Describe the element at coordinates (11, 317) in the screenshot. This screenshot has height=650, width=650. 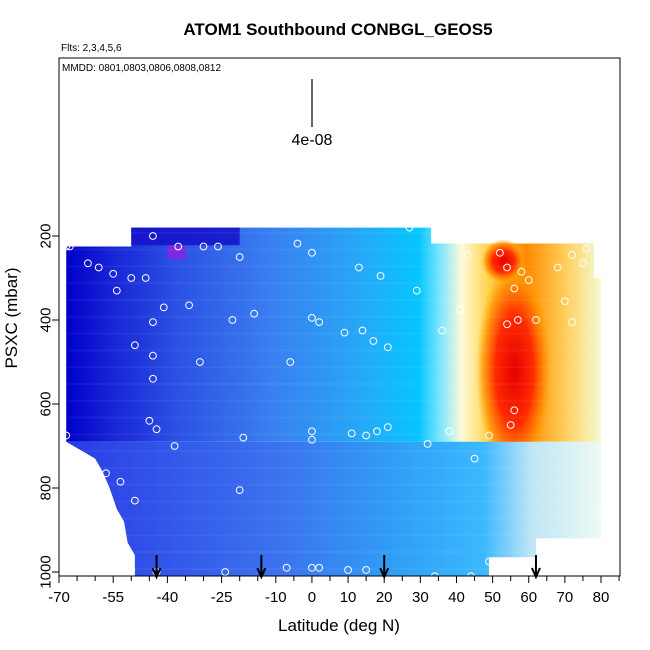
I see `y-axis-label: PSXC (mbar)` at that location.